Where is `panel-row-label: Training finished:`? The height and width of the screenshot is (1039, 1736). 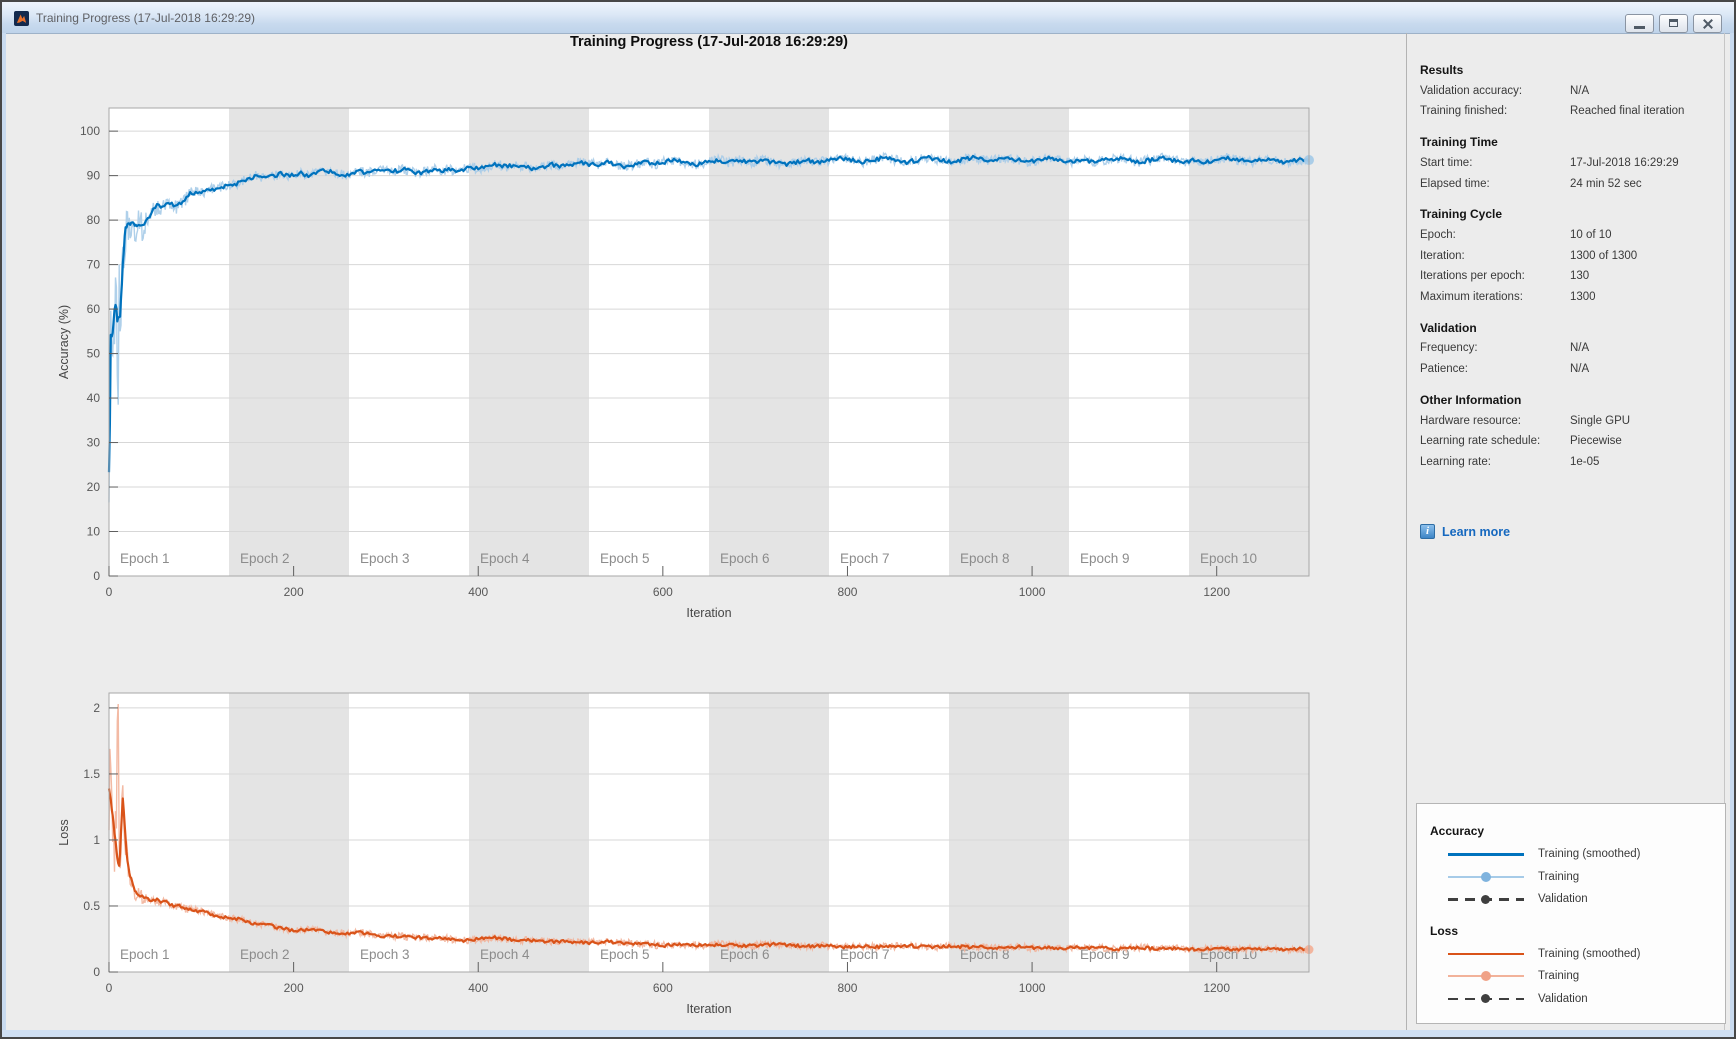 panel-row-label: Training finished: is located at coordinates (1464, 111).